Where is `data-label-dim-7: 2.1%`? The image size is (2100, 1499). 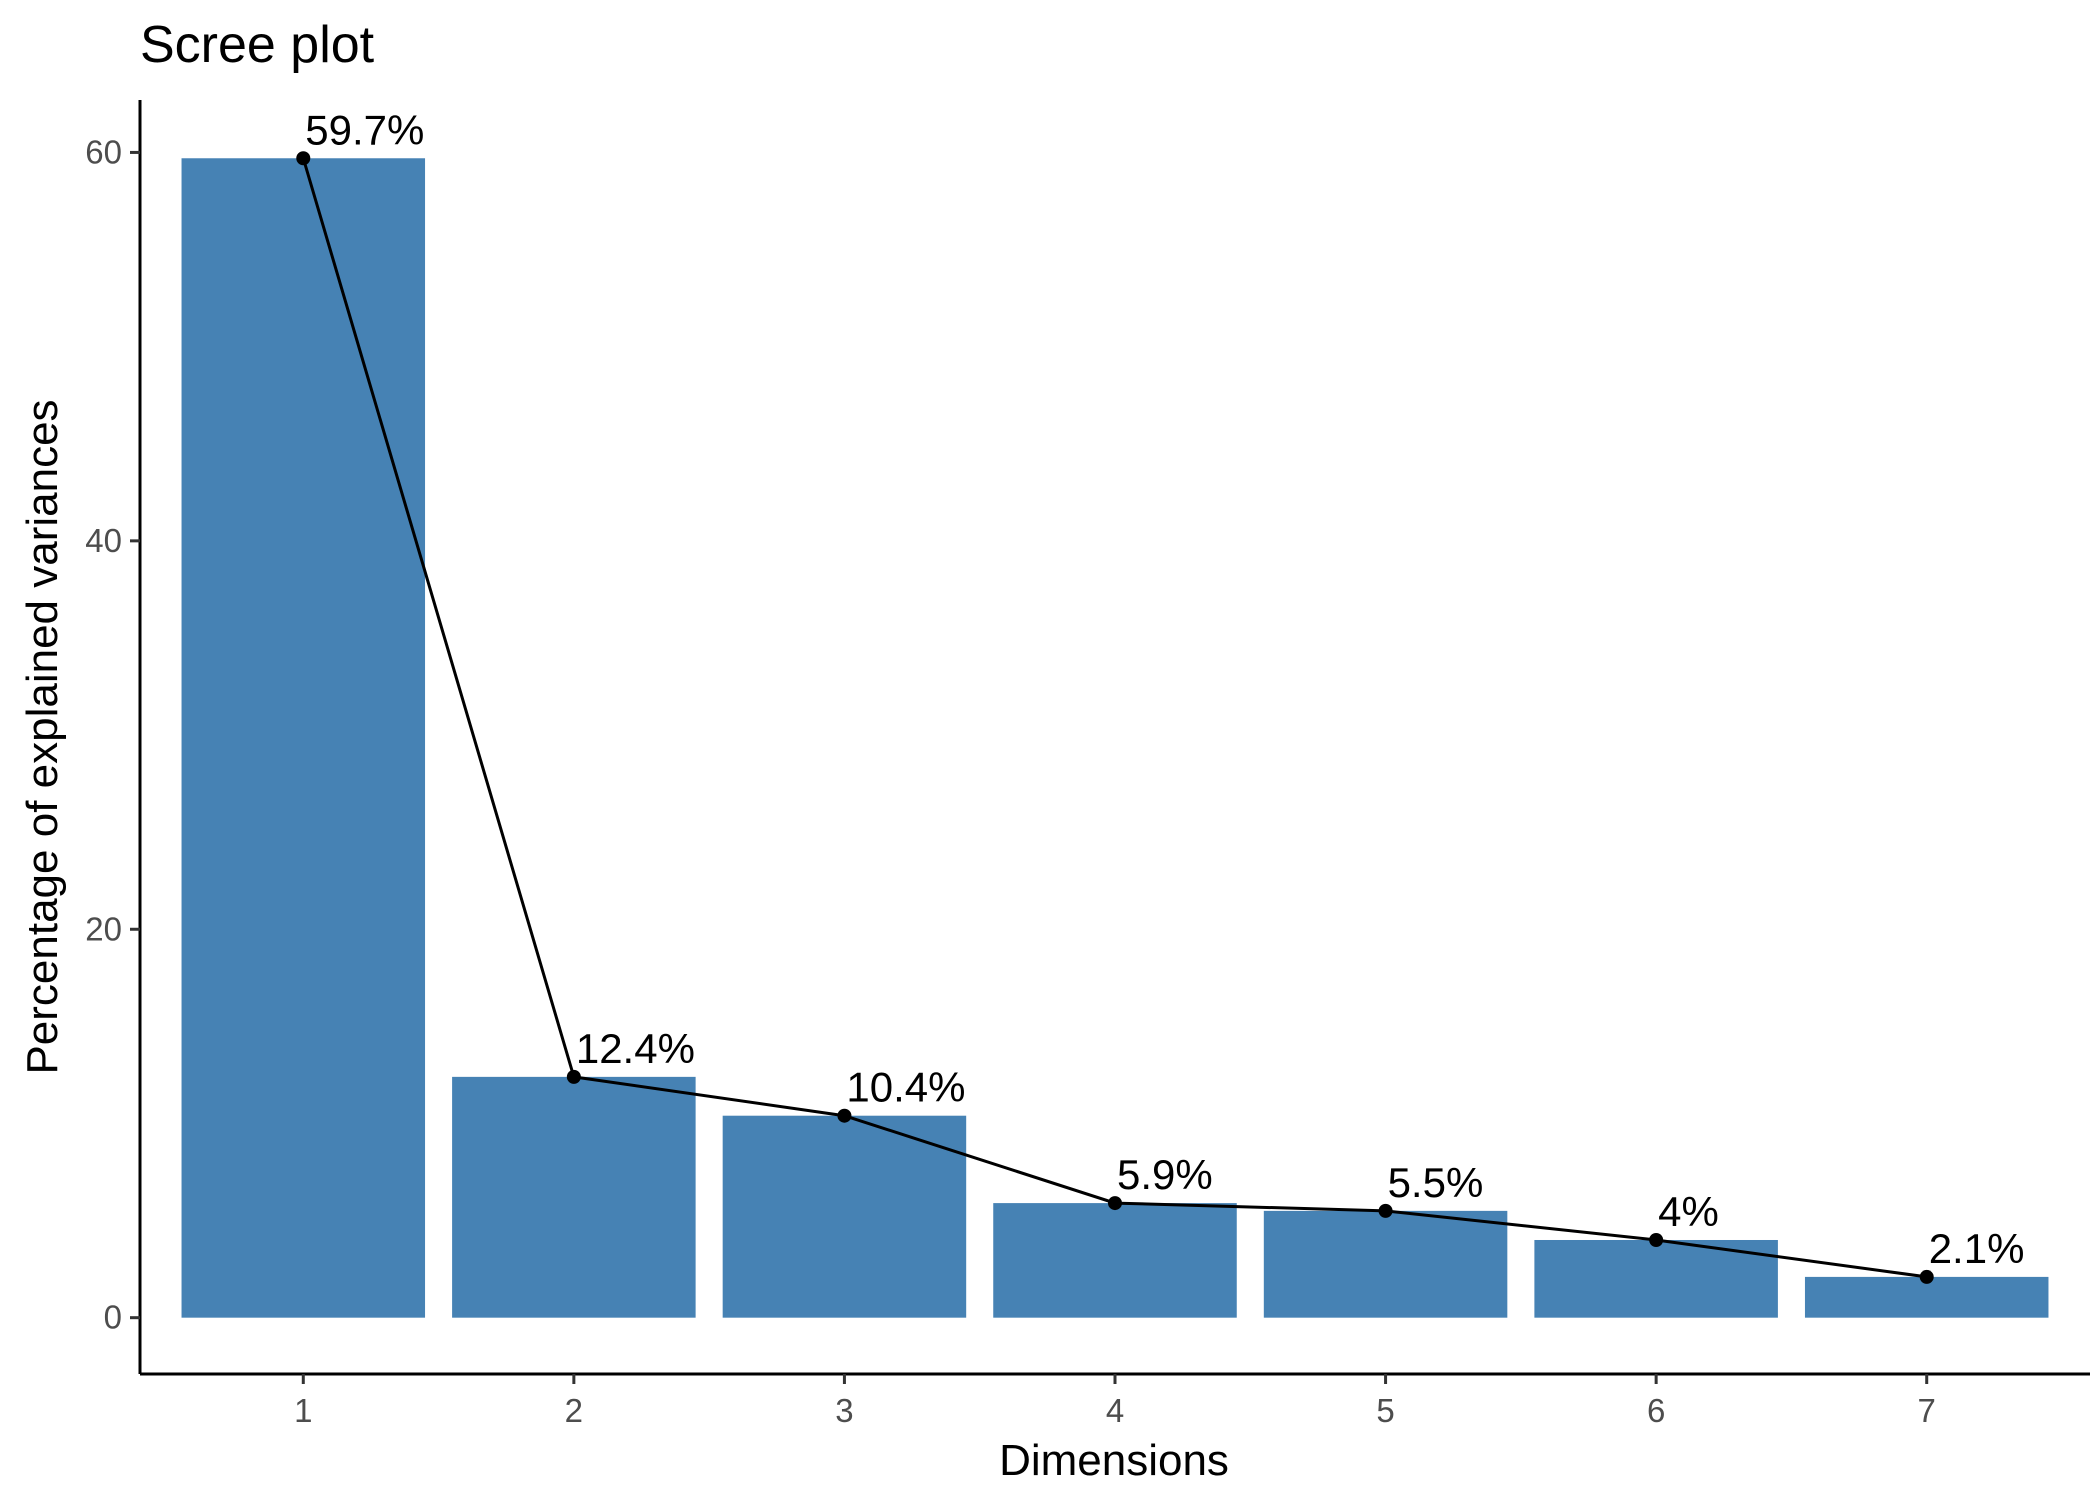
data-label-dim-7: 2.1% is located at coordinates (1977, 1248).